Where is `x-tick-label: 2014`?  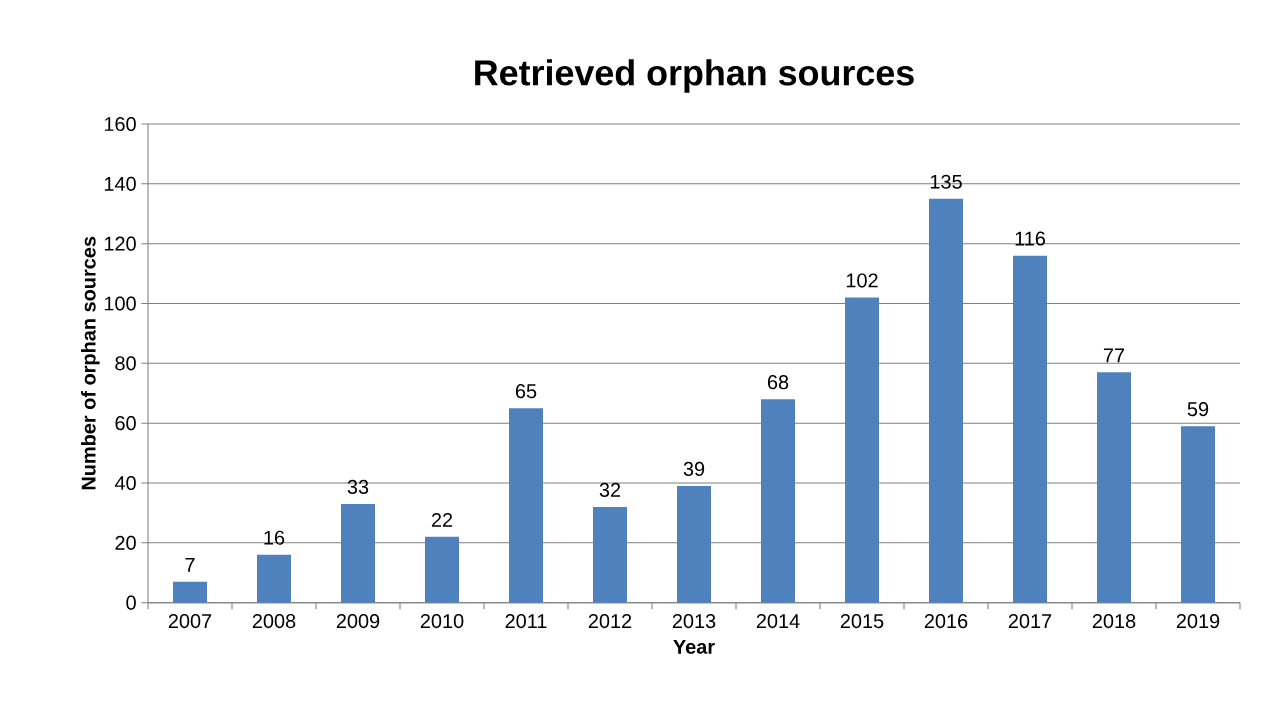
x-tick-label: 2014 is located at coordinates (778, 621).